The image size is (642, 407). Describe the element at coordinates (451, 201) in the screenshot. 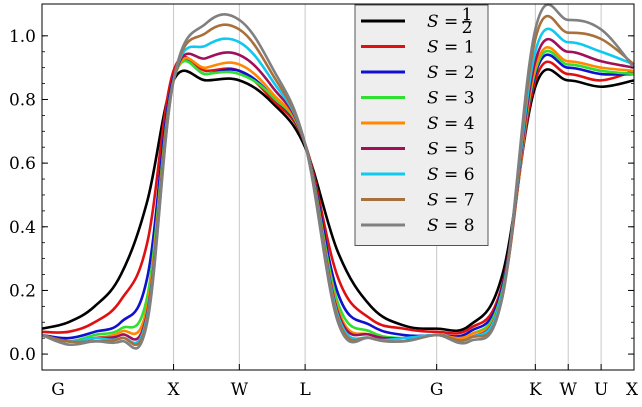

I see `legend-label: S = 7` at that location.